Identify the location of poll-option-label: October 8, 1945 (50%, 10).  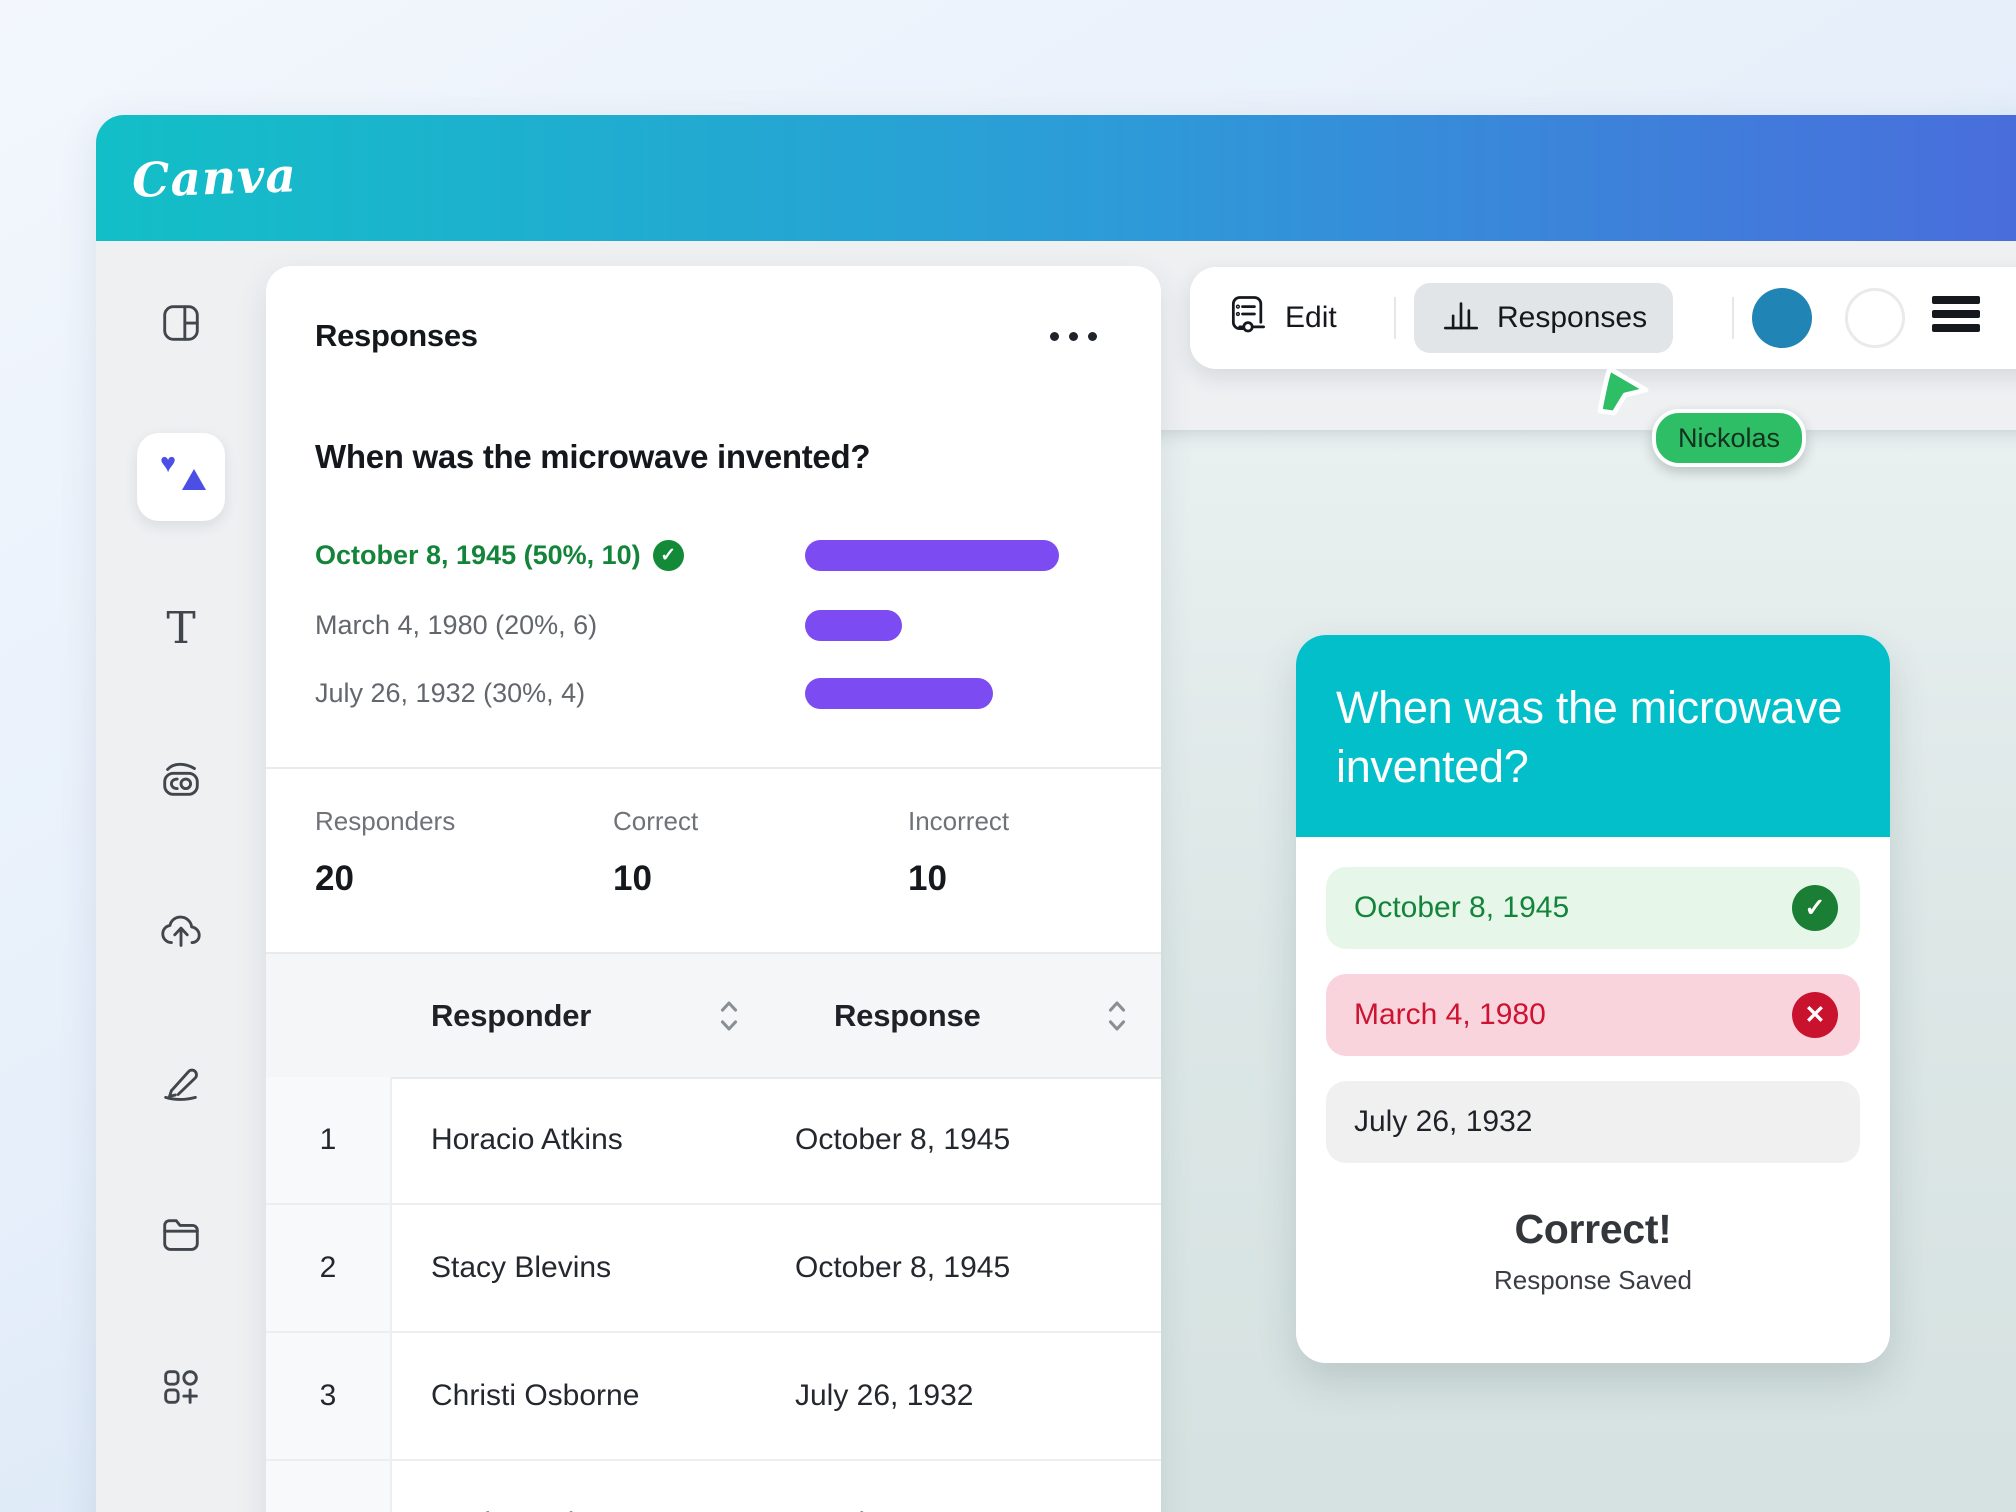
(478, 554).